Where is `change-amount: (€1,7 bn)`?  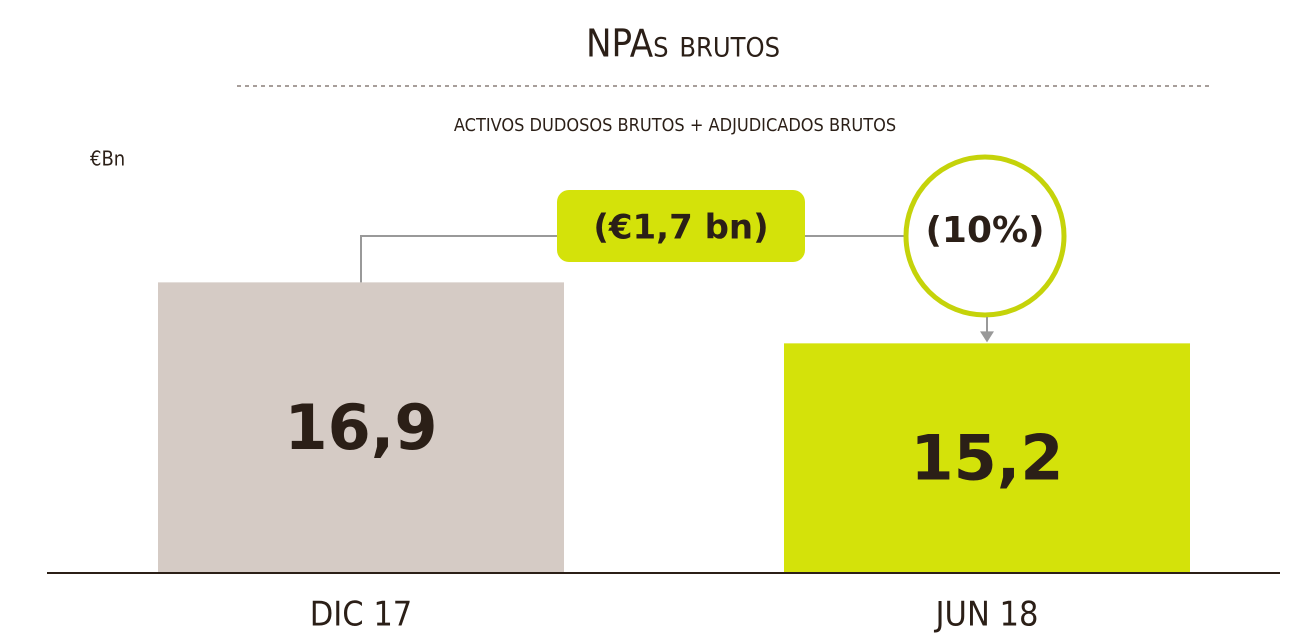 change-amount: (€1,7 bn) is located at coordinates (680, 228).